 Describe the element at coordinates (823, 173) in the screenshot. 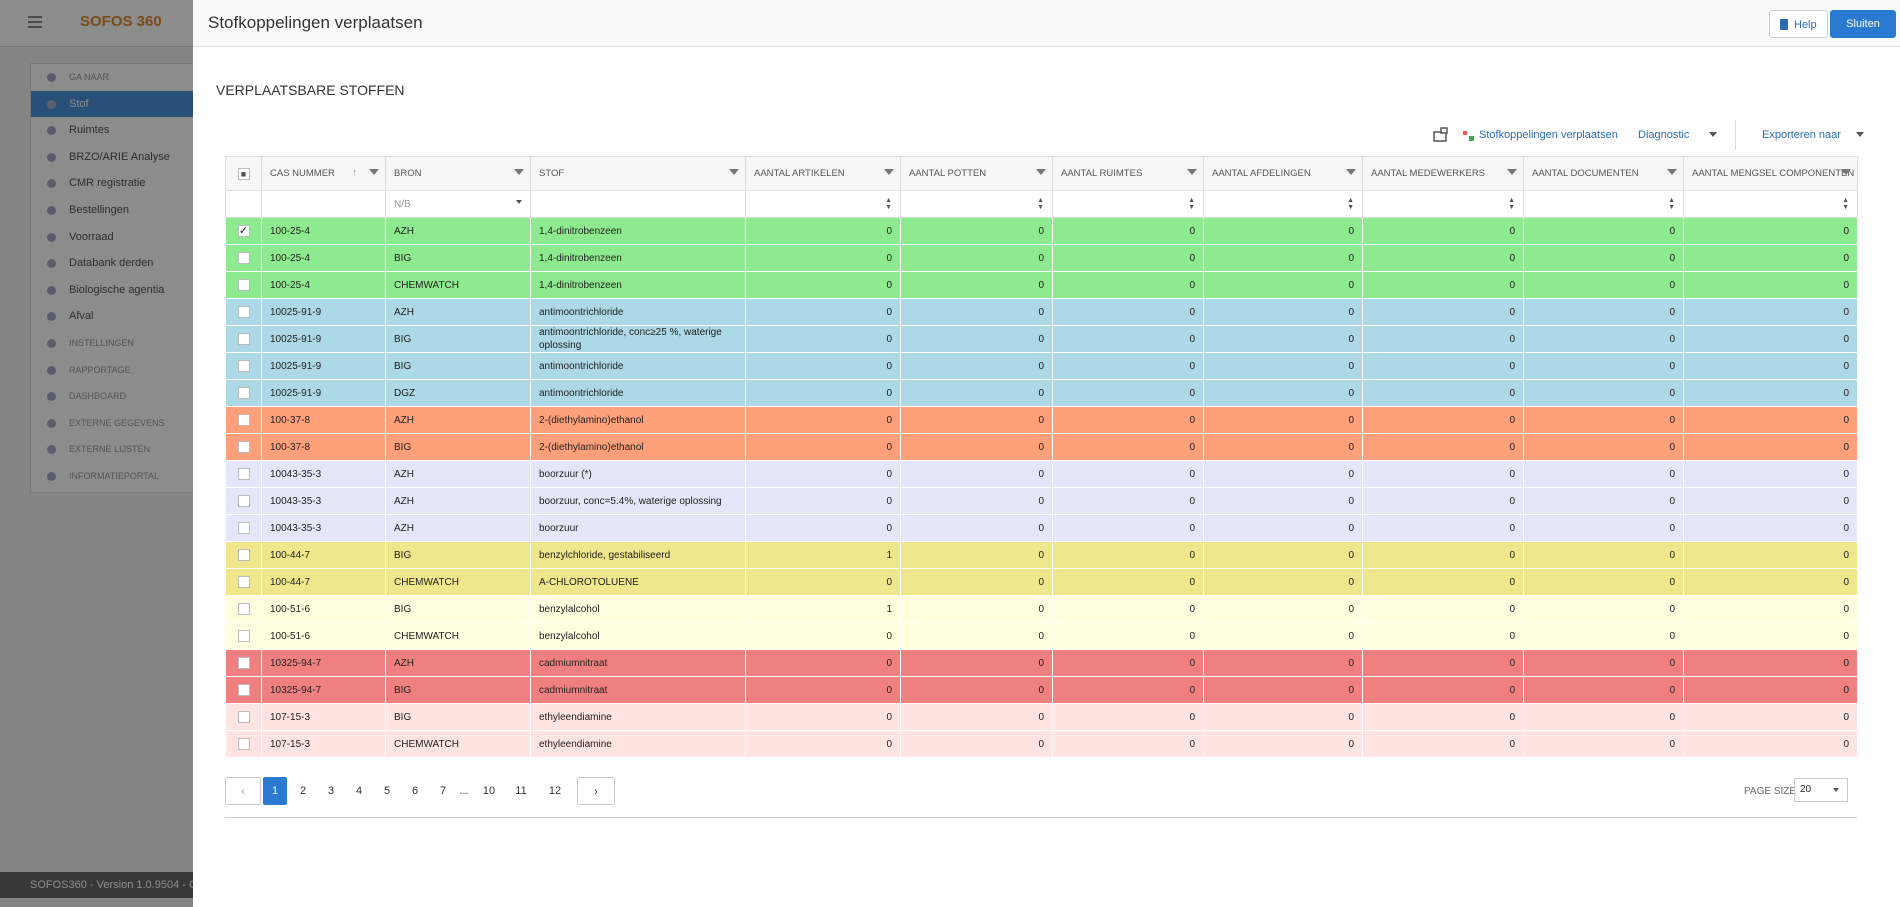

I see `column-header: AANTAL ARTIKELEN` at that location.